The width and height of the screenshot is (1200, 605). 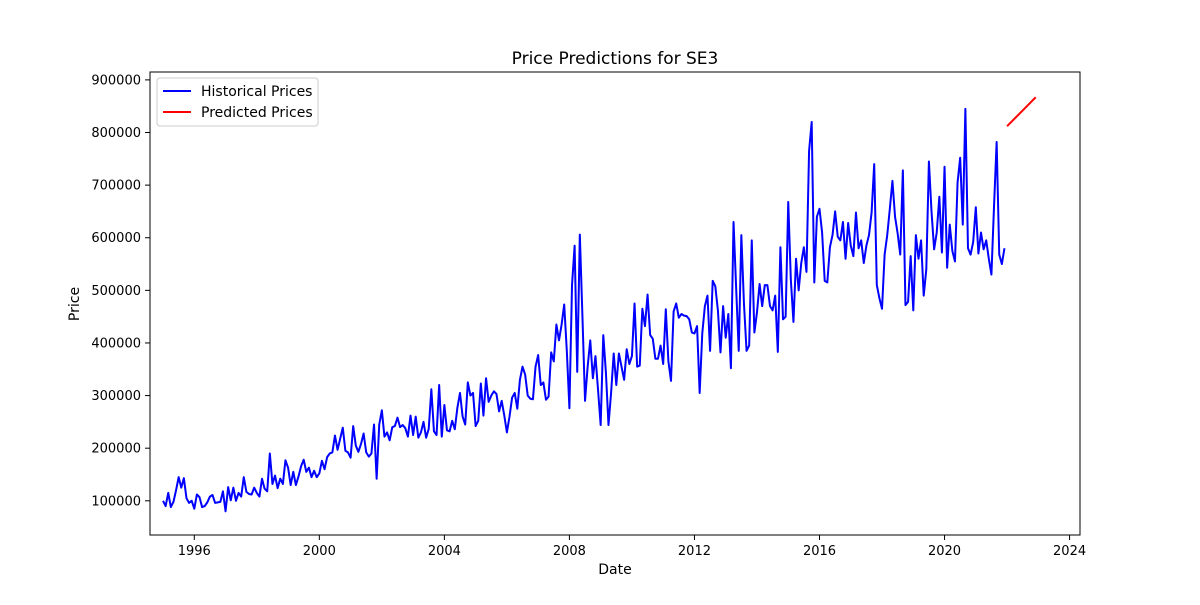 I want to click on x-tick-label: 2012, so click(x=694, y=551).